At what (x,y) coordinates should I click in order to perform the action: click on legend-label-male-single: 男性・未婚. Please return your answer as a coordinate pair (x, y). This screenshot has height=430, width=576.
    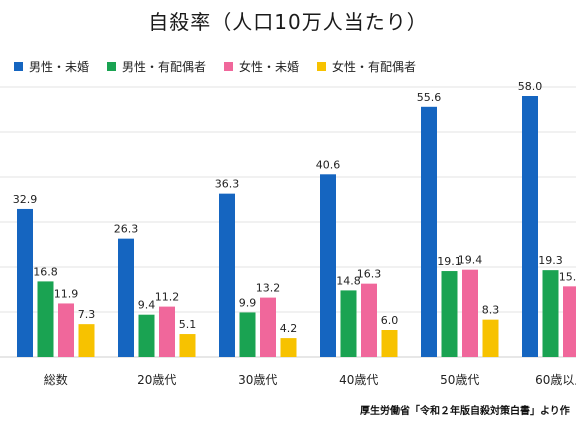
    Looking at the image, I should click on (59, 67).